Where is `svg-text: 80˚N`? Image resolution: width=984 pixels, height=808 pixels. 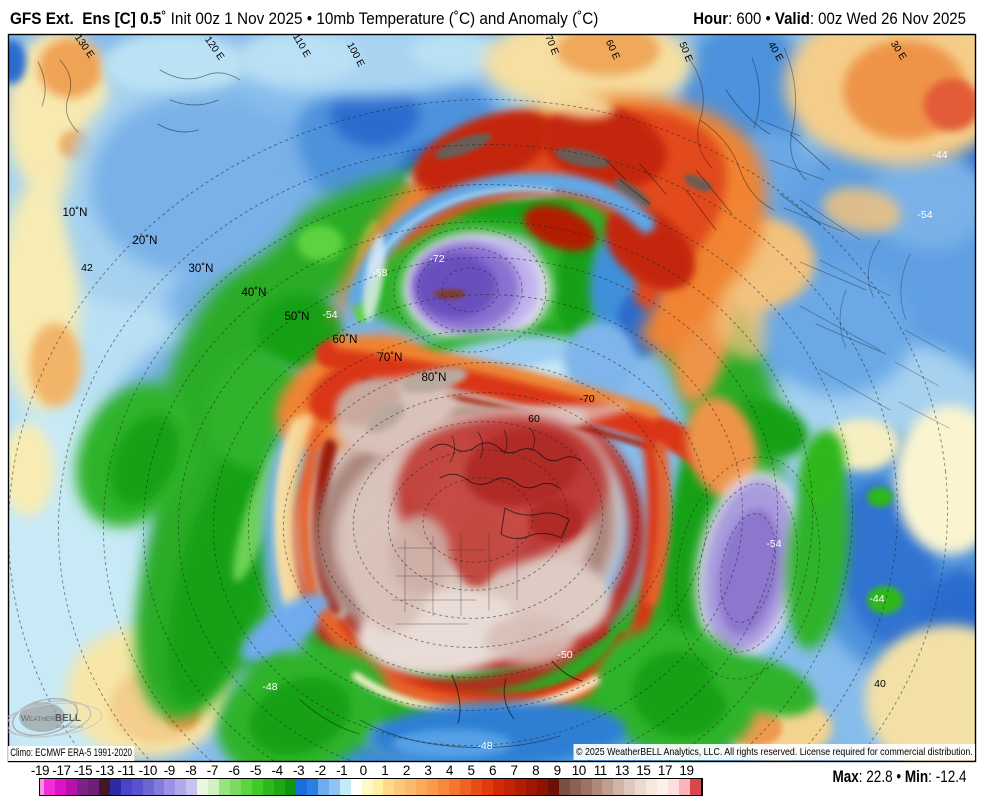
svg-text: 80˚N is located at coordinates (434, 378).